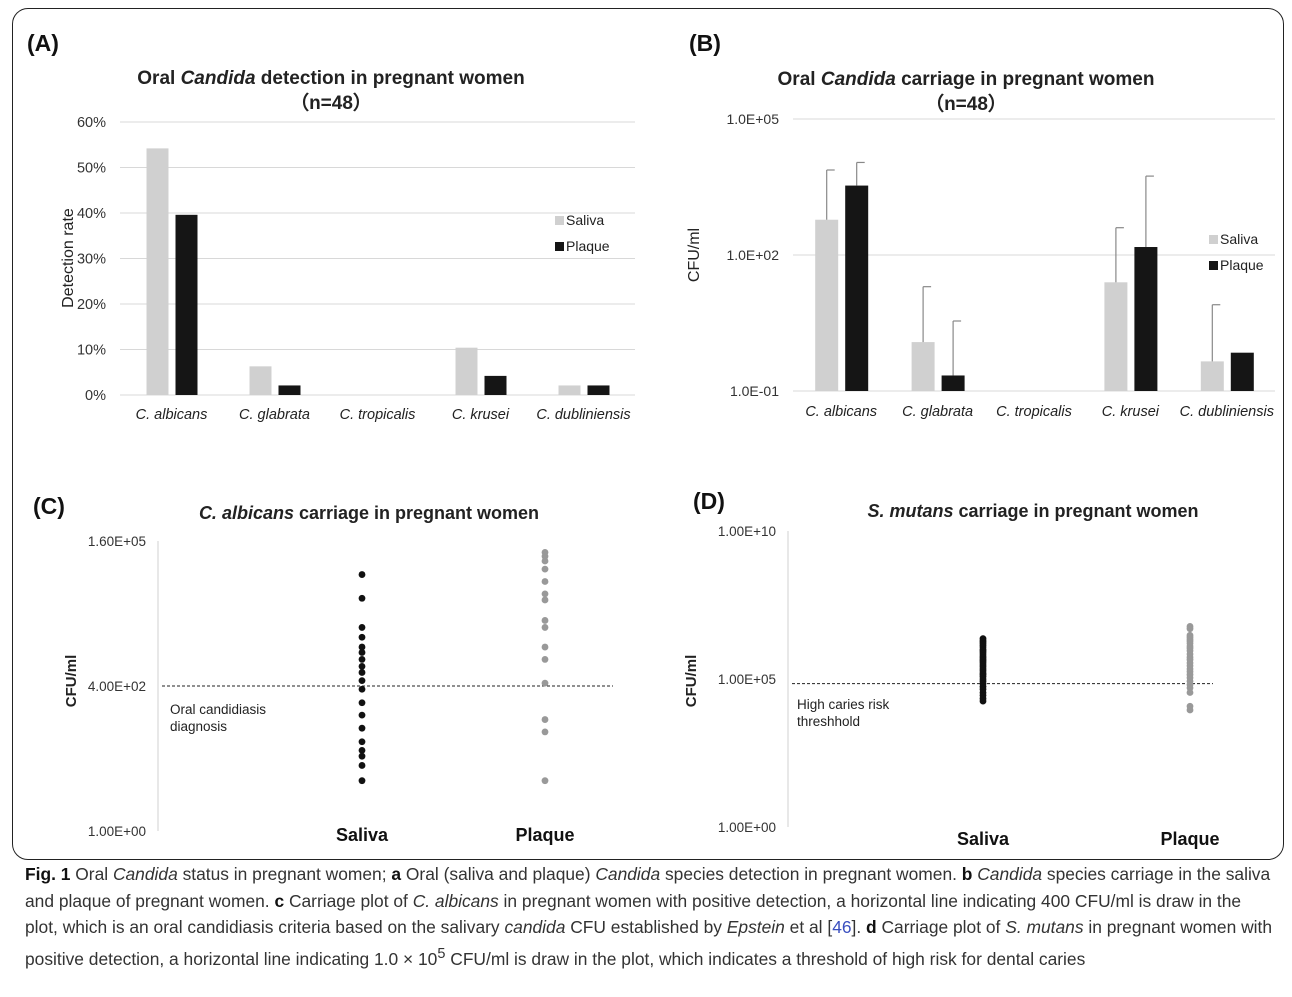  I want to click on caption-italic: S. mutans, so click(1044, 927).